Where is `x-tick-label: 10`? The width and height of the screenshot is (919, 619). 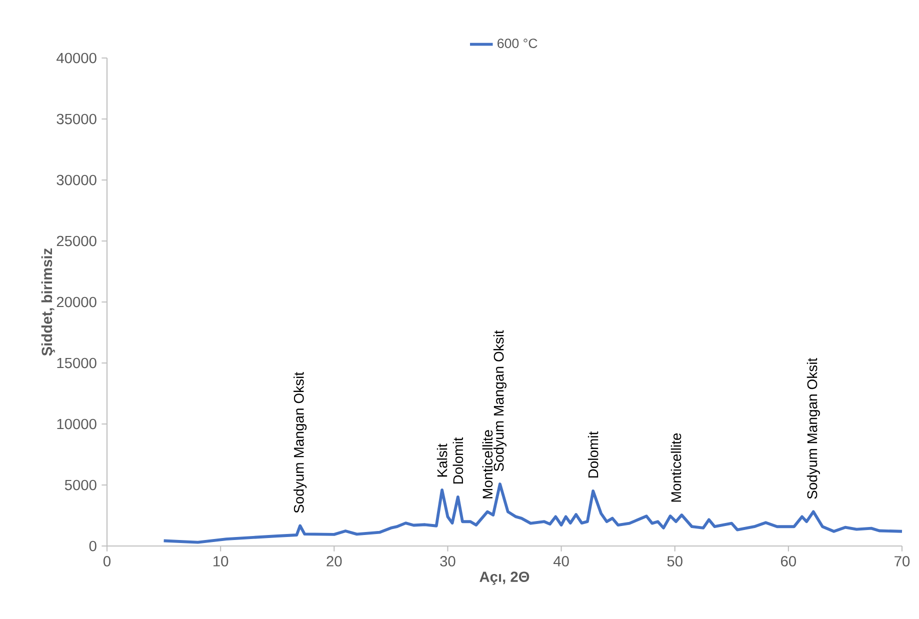 x-tick-label: 10 is located at coordinates (221, 561).